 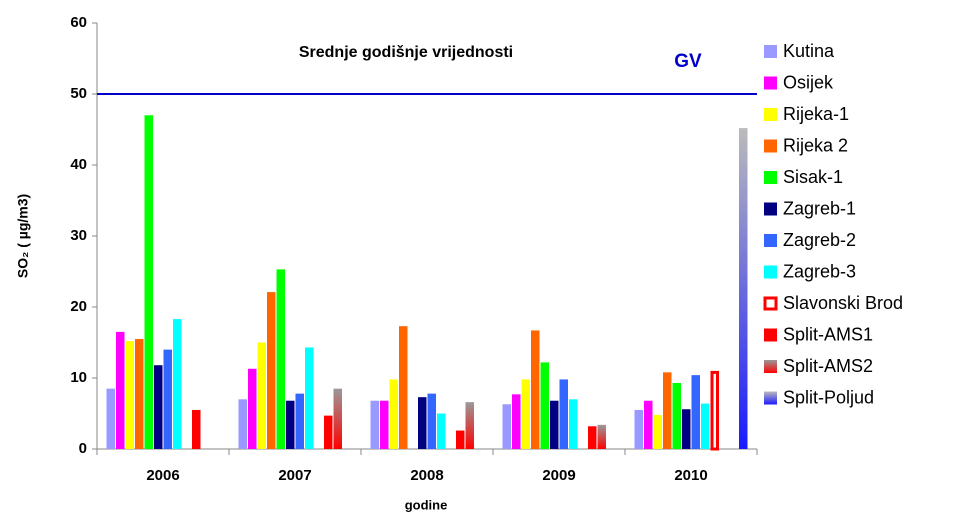 I want to click on legend-label: Slavonski Brod, so click(x=843, y=303).